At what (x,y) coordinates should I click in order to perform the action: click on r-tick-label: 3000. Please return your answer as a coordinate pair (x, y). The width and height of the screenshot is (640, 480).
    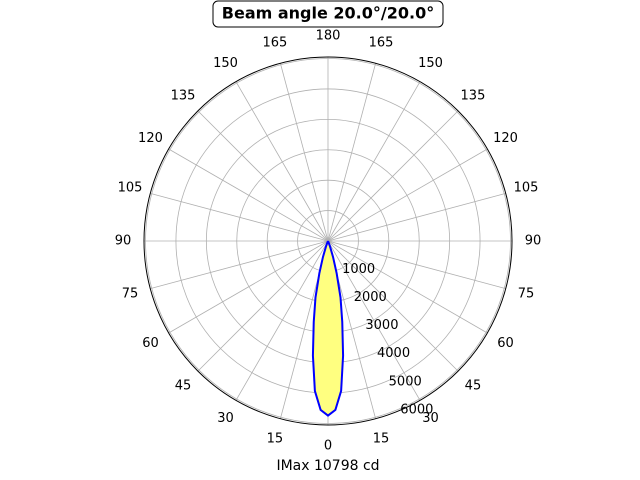
    Looking at the image, I should click on (381, 325).